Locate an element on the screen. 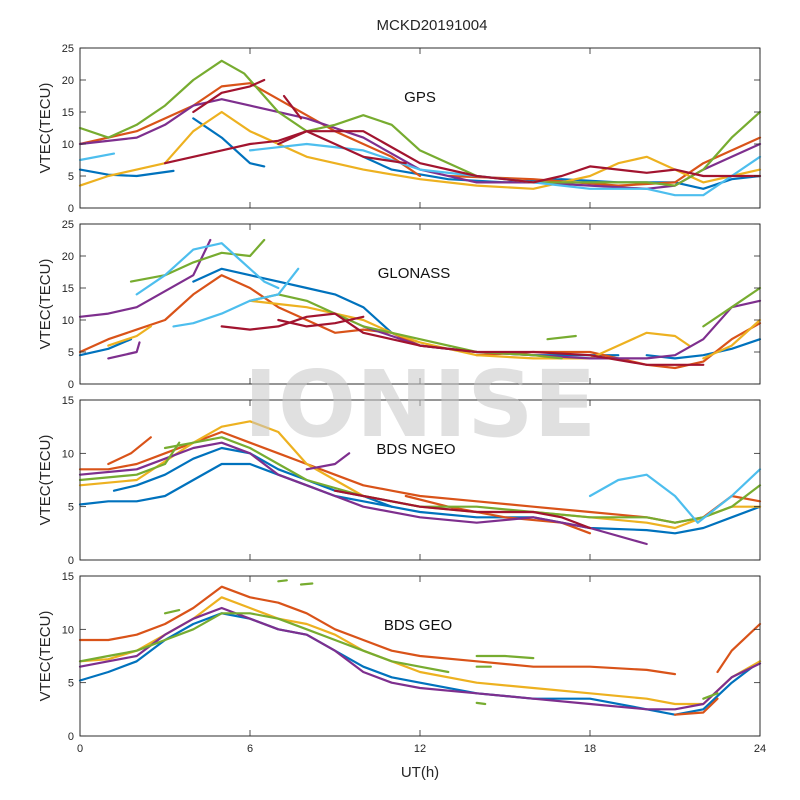  x-axis-ticks: 0 6 12 18 24 is located at coordinates (421, 749).